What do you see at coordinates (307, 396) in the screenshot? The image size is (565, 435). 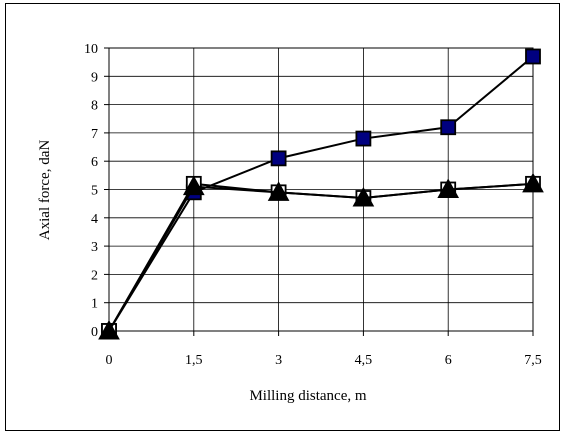 I see `x-axis-title: Milling distance, m` at bounding box center [307, 396].